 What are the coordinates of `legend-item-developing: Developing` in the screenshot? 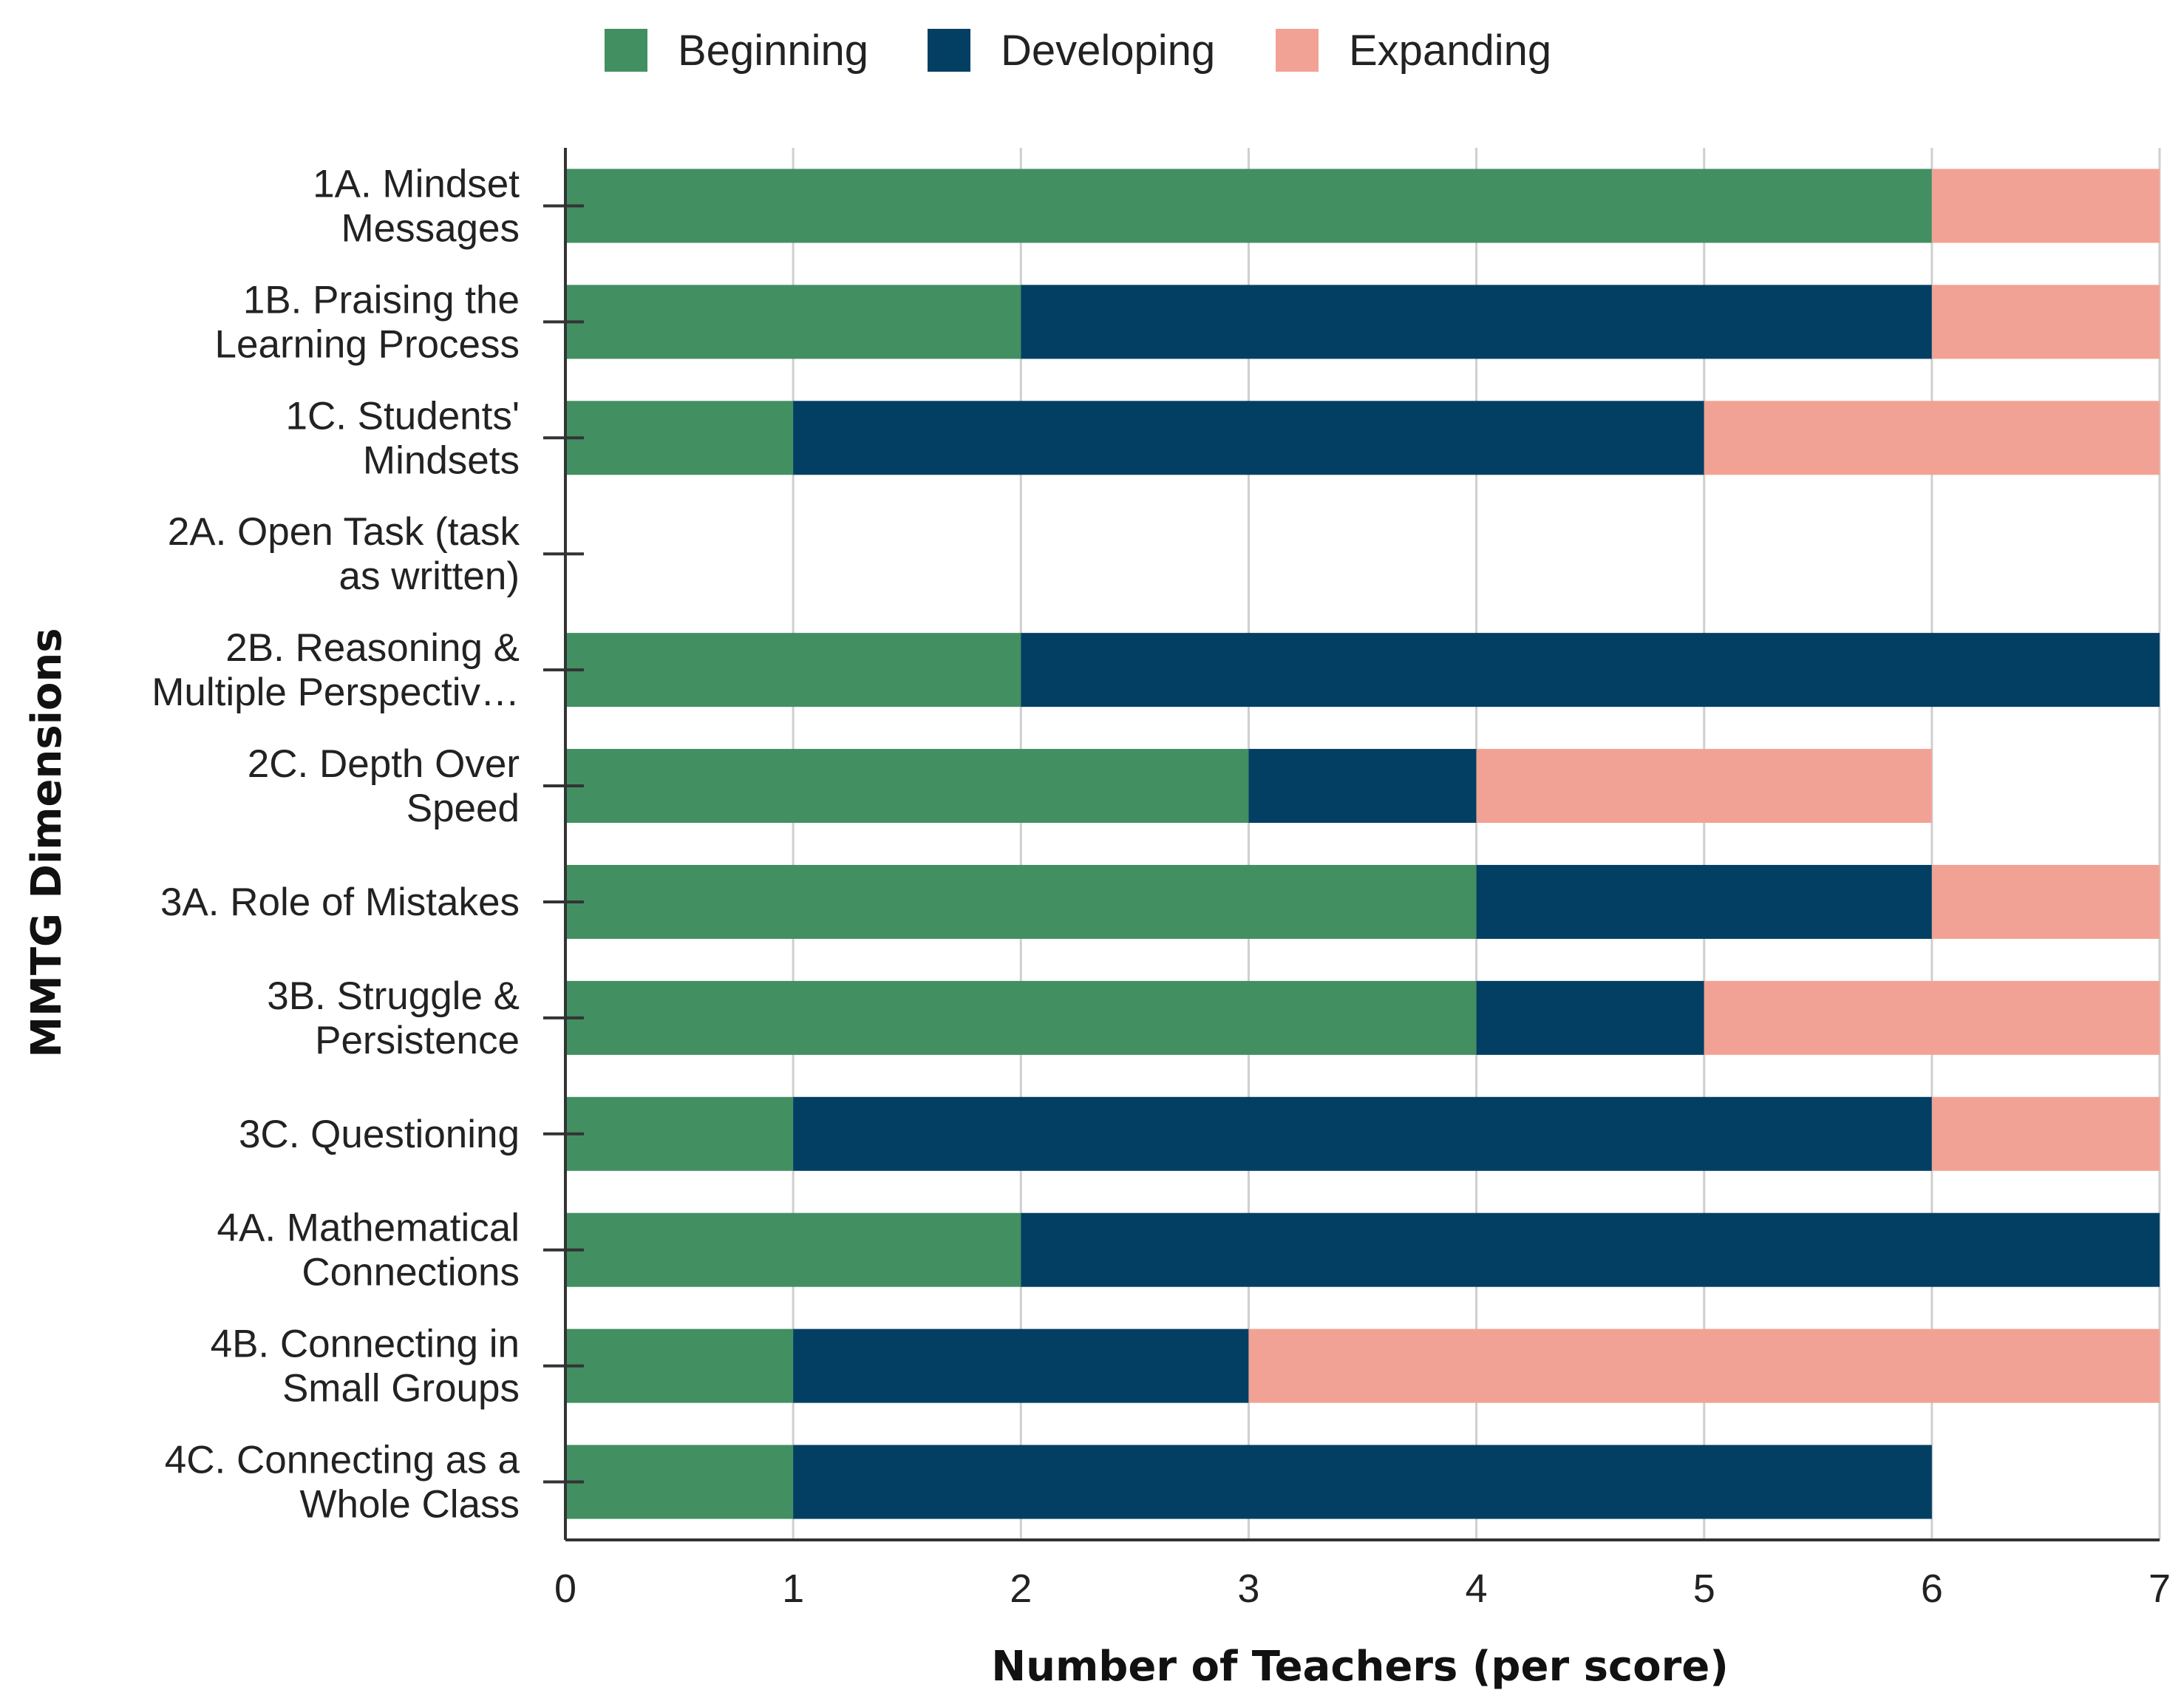 It's located at (1071, 51).